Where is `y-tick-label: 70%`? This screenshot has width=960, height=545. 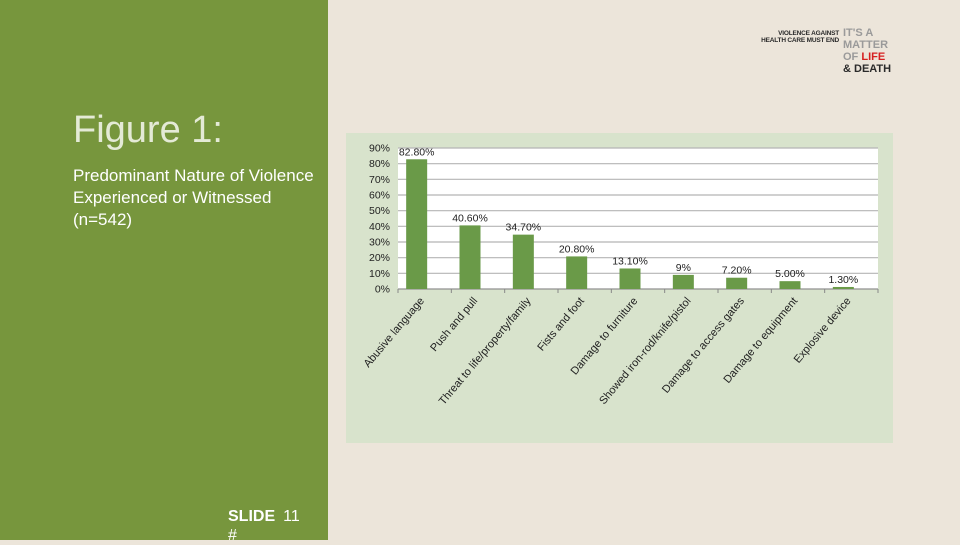 y-tick-label: 70% is located at coordinates (379, 180).